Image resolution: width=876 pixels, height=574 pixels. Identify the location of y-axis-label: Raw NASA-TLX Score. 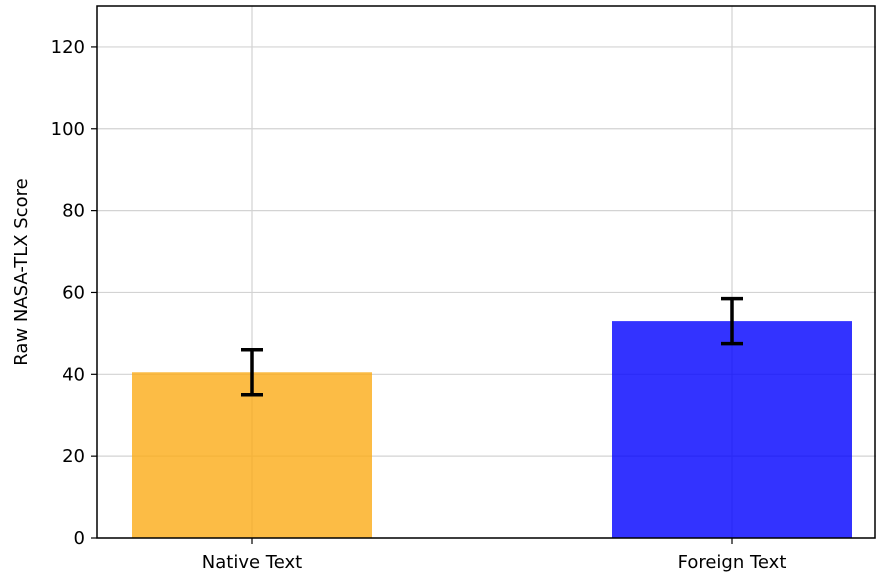
(21, 271).